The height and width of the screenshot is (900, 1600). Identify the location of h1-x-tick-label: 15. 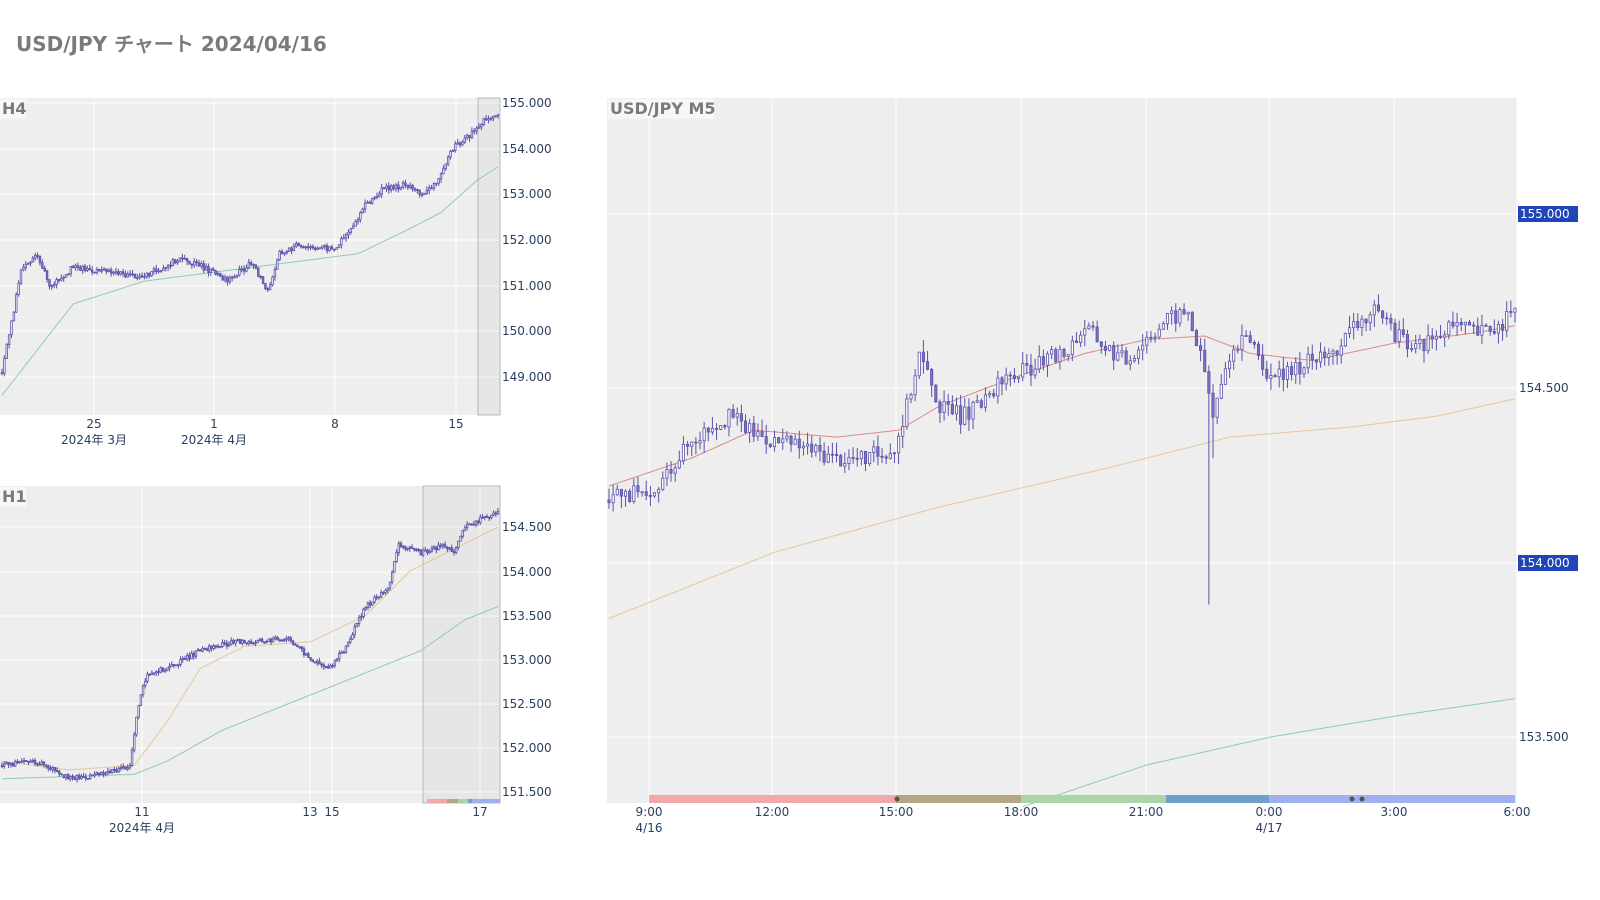
(331, 812).